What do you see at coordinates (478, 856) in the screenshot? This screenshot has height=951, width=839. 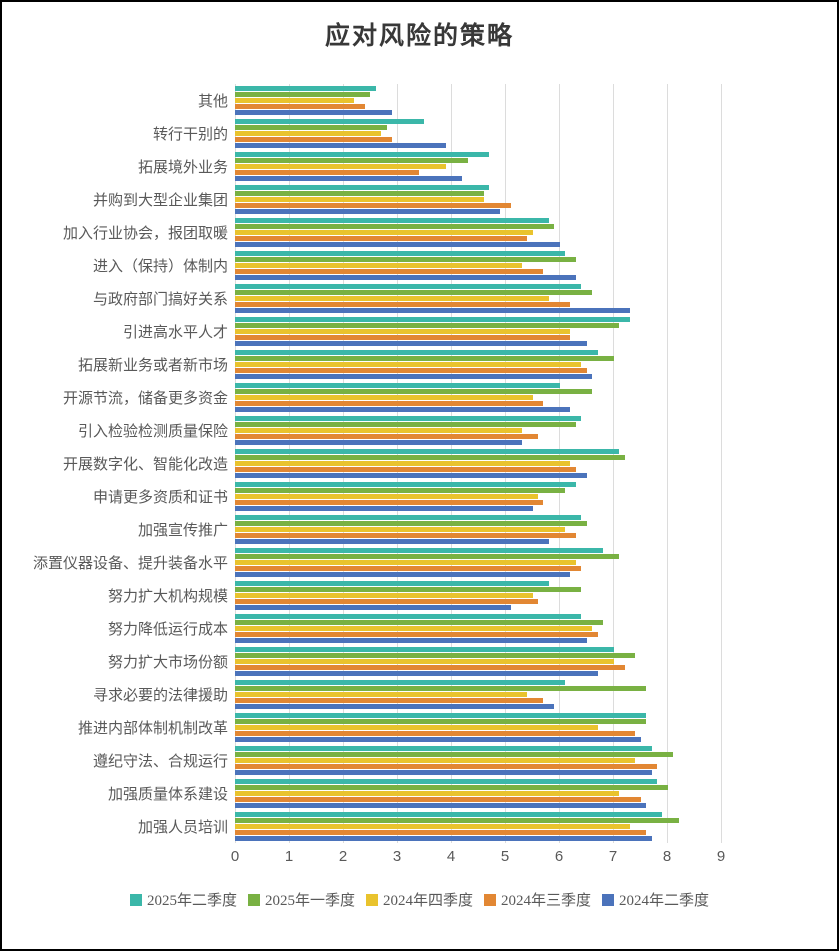 I see `x-axis: 0 1 2 3 4 5 6 7 8 9` at bounding box center [478, 856].